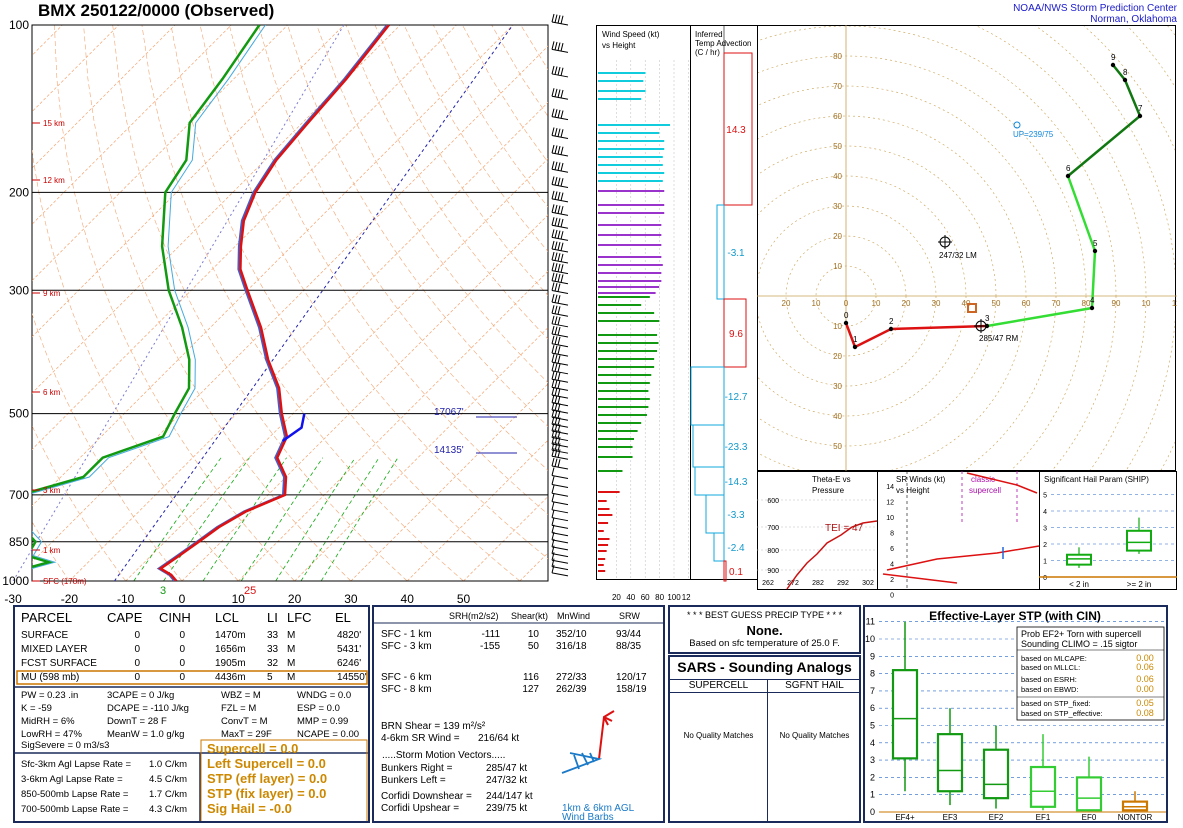 The height and width of the screenshot is (828, 1183). I want to click on hodo-km-dot, so click(1140, 116).